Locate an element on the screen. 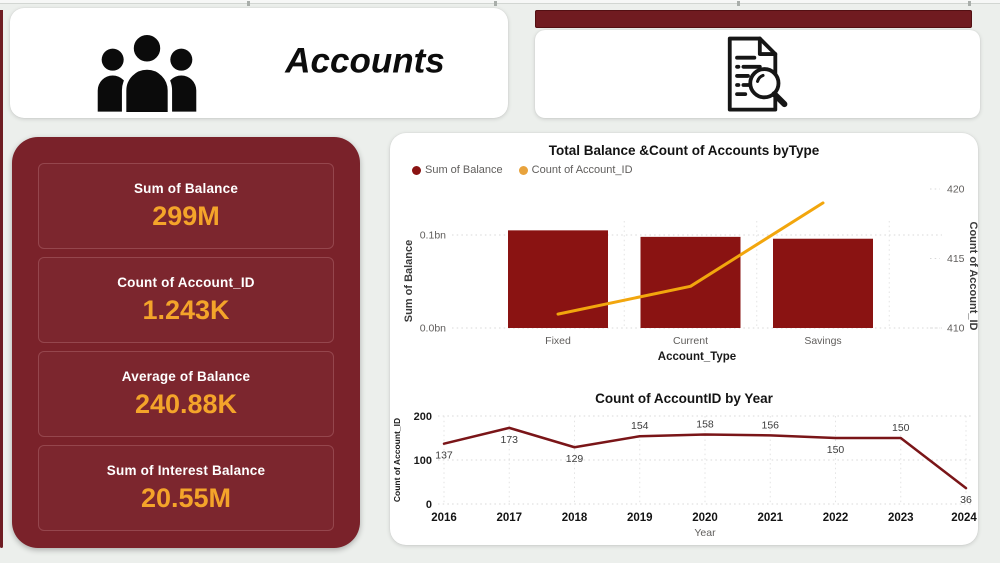  legend-label: Count of Account_ID is located at coordinates (582, 170).